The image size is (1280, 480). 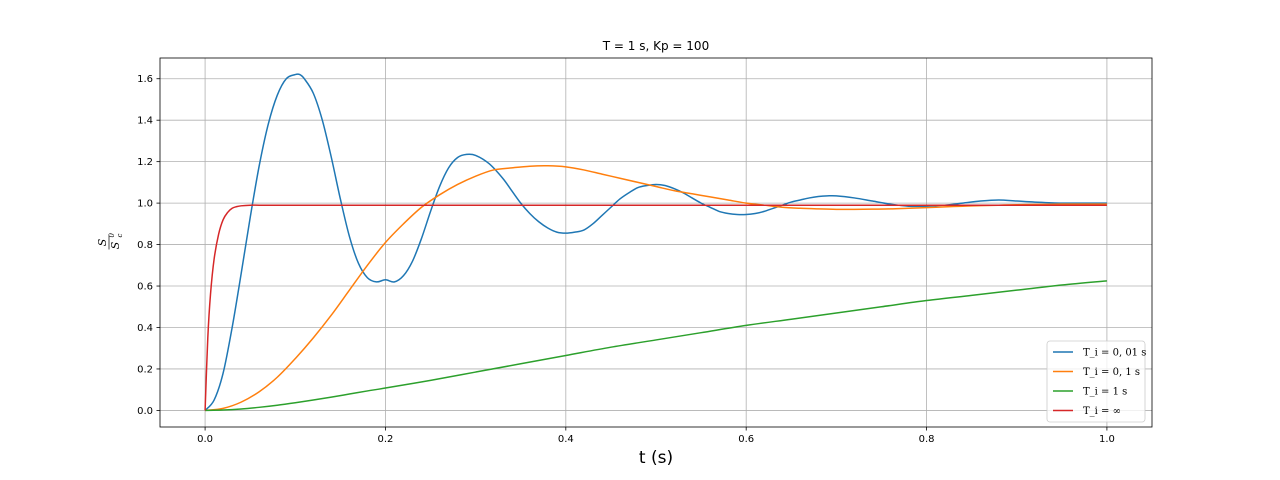 What do you see at coordinates (927, 439) in the screenshot?
I see `x-tick-label: 0.8` at bounding box center [927, 439].